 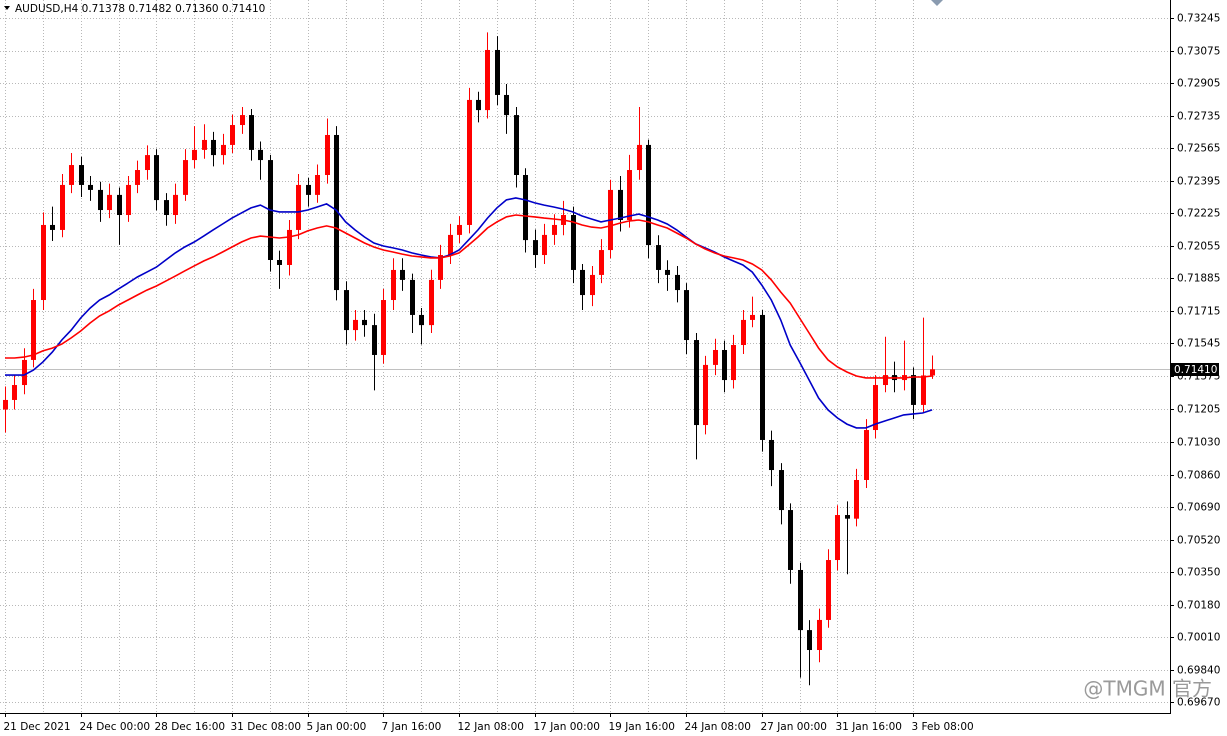 I want to click on y-tick-label: 0.73245, so click(x=1198, y=19).